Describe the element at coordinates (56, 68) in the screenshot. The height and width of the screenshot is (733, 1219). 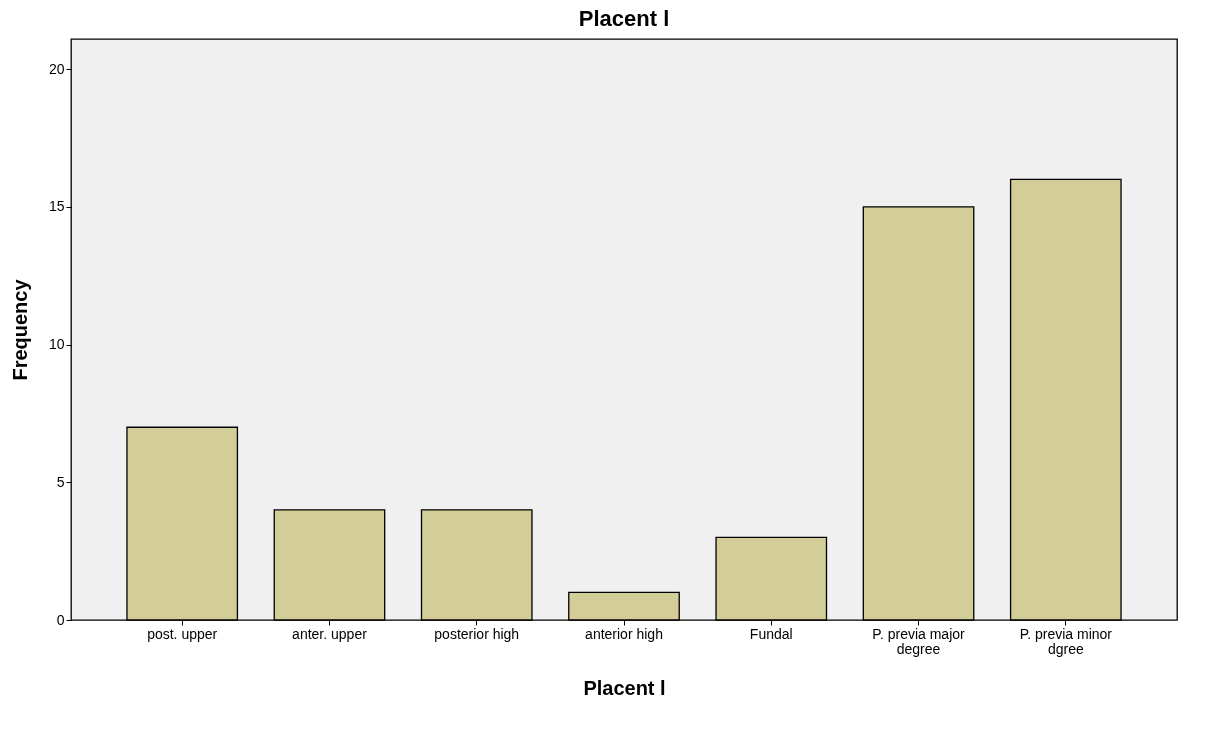
I see `y-tick-label: 20` at that location.